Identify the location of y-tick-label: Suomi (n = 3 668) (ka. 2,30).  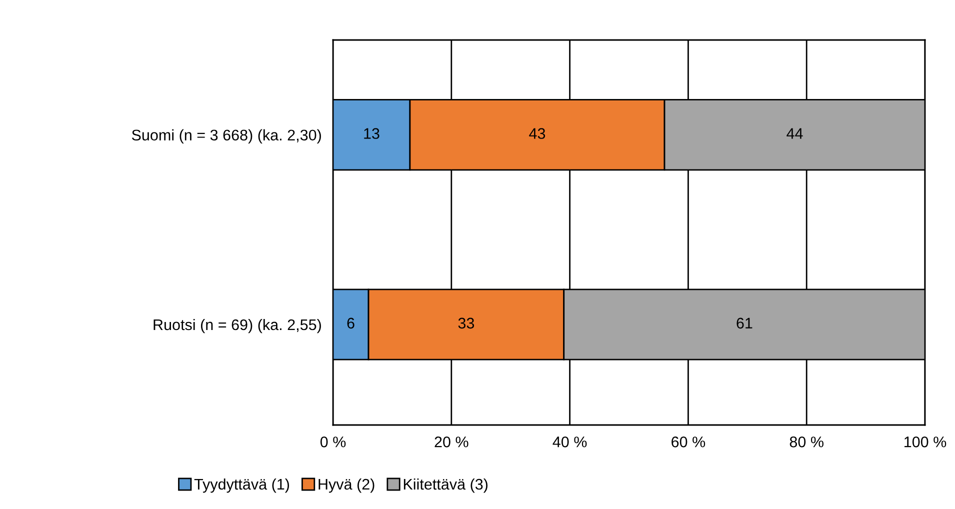
(226, 136).